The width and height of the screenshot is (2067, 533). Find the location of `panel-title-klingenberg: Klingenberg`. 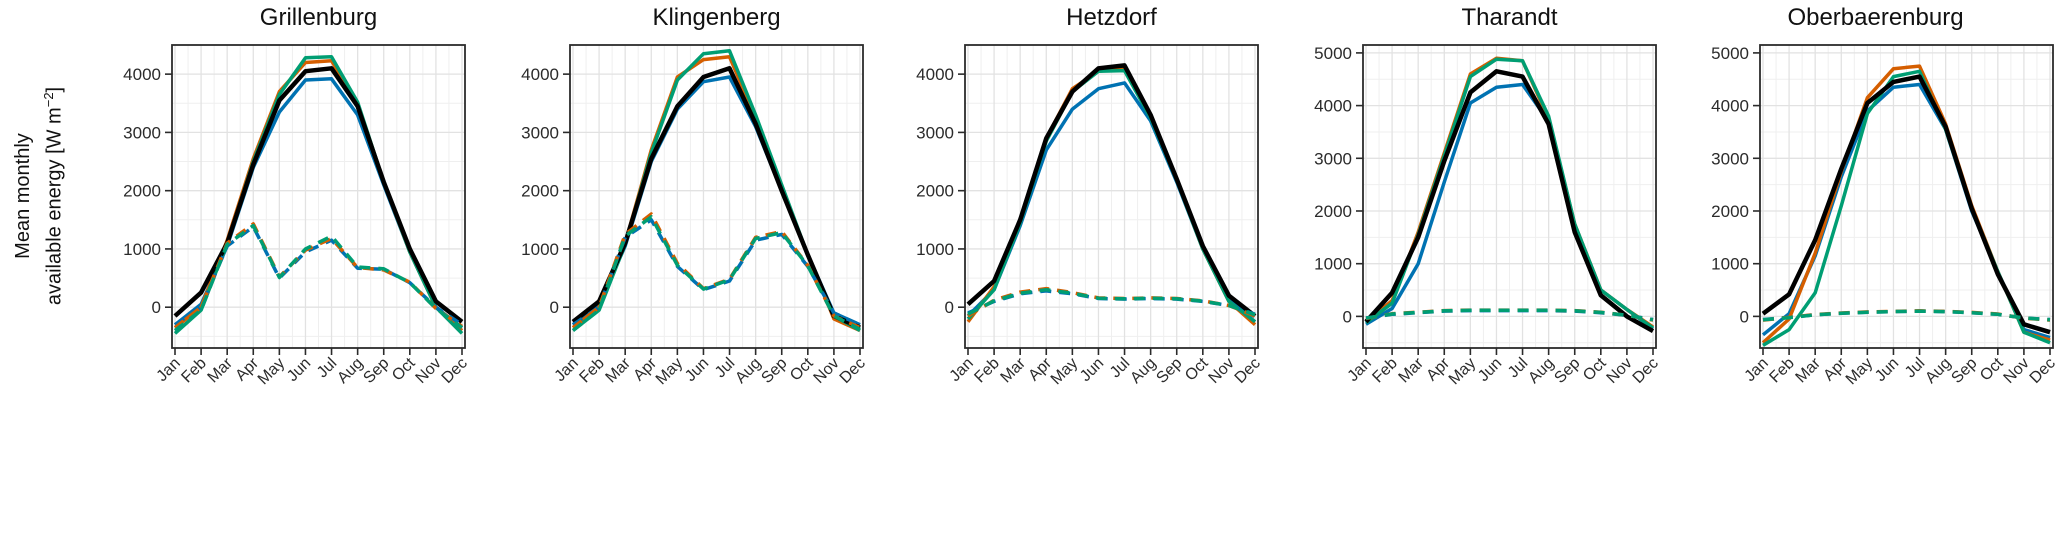

panel-title-klingenberg: Klingenberg is located at coordinates (716, 17).